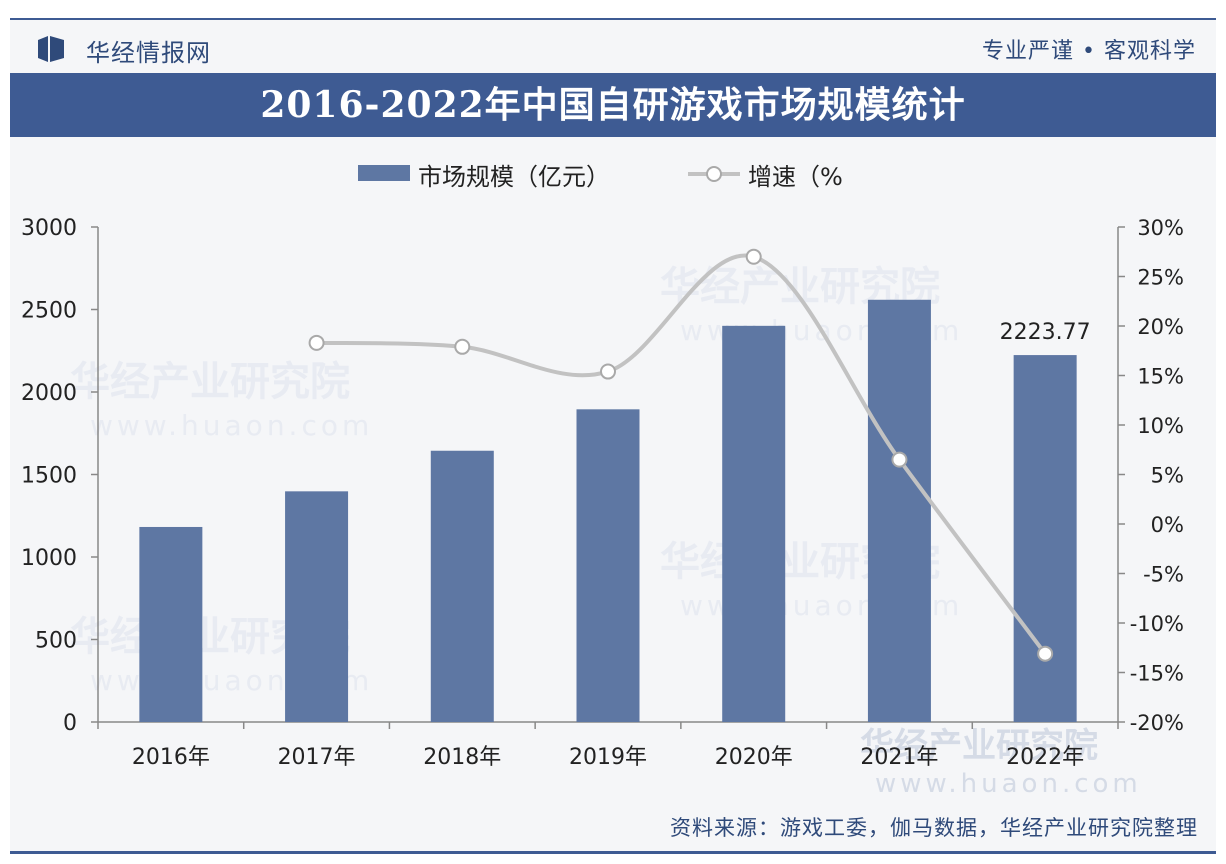 The height and width of the screenshot is (864, 1226). Describe the element at coordinates (462, 346) in the screenshot. I see `growth-point-2018年` at that location.